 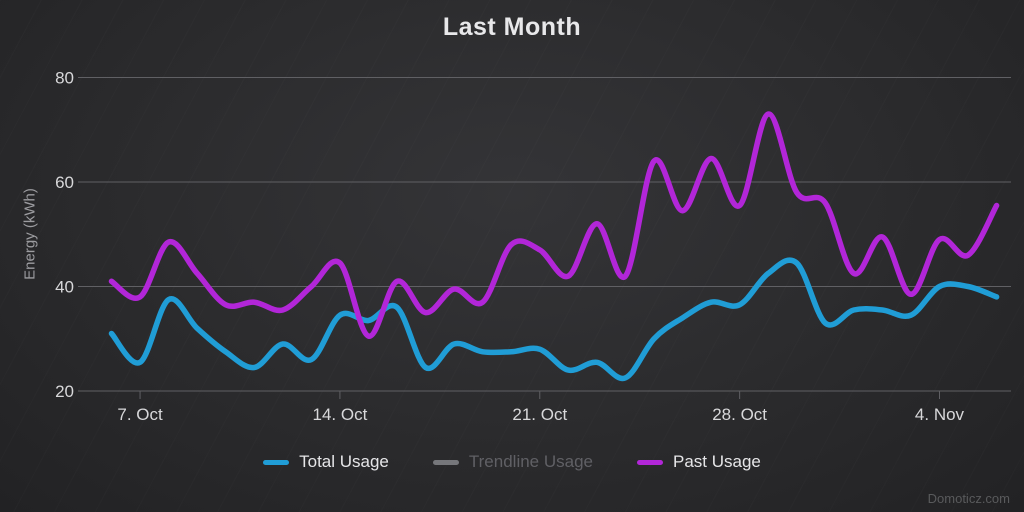 What do you see at coordinates (64, 391) in the screenshot?
I see `y-tick-label: 20` at bounding box center [64, 391].